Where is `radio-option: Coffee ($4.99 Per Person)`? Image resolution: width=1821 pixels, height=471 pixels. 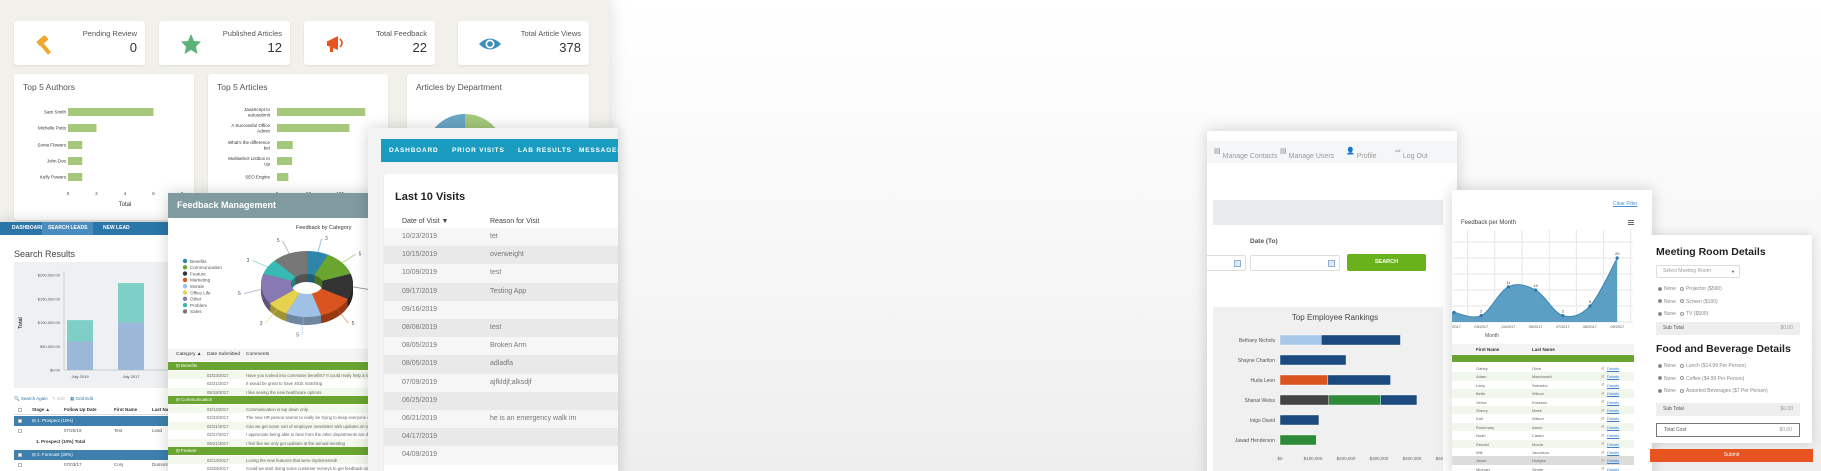 radio-option: Coffee ($4.99 Per Person) is located at coordinates (1712, 379).